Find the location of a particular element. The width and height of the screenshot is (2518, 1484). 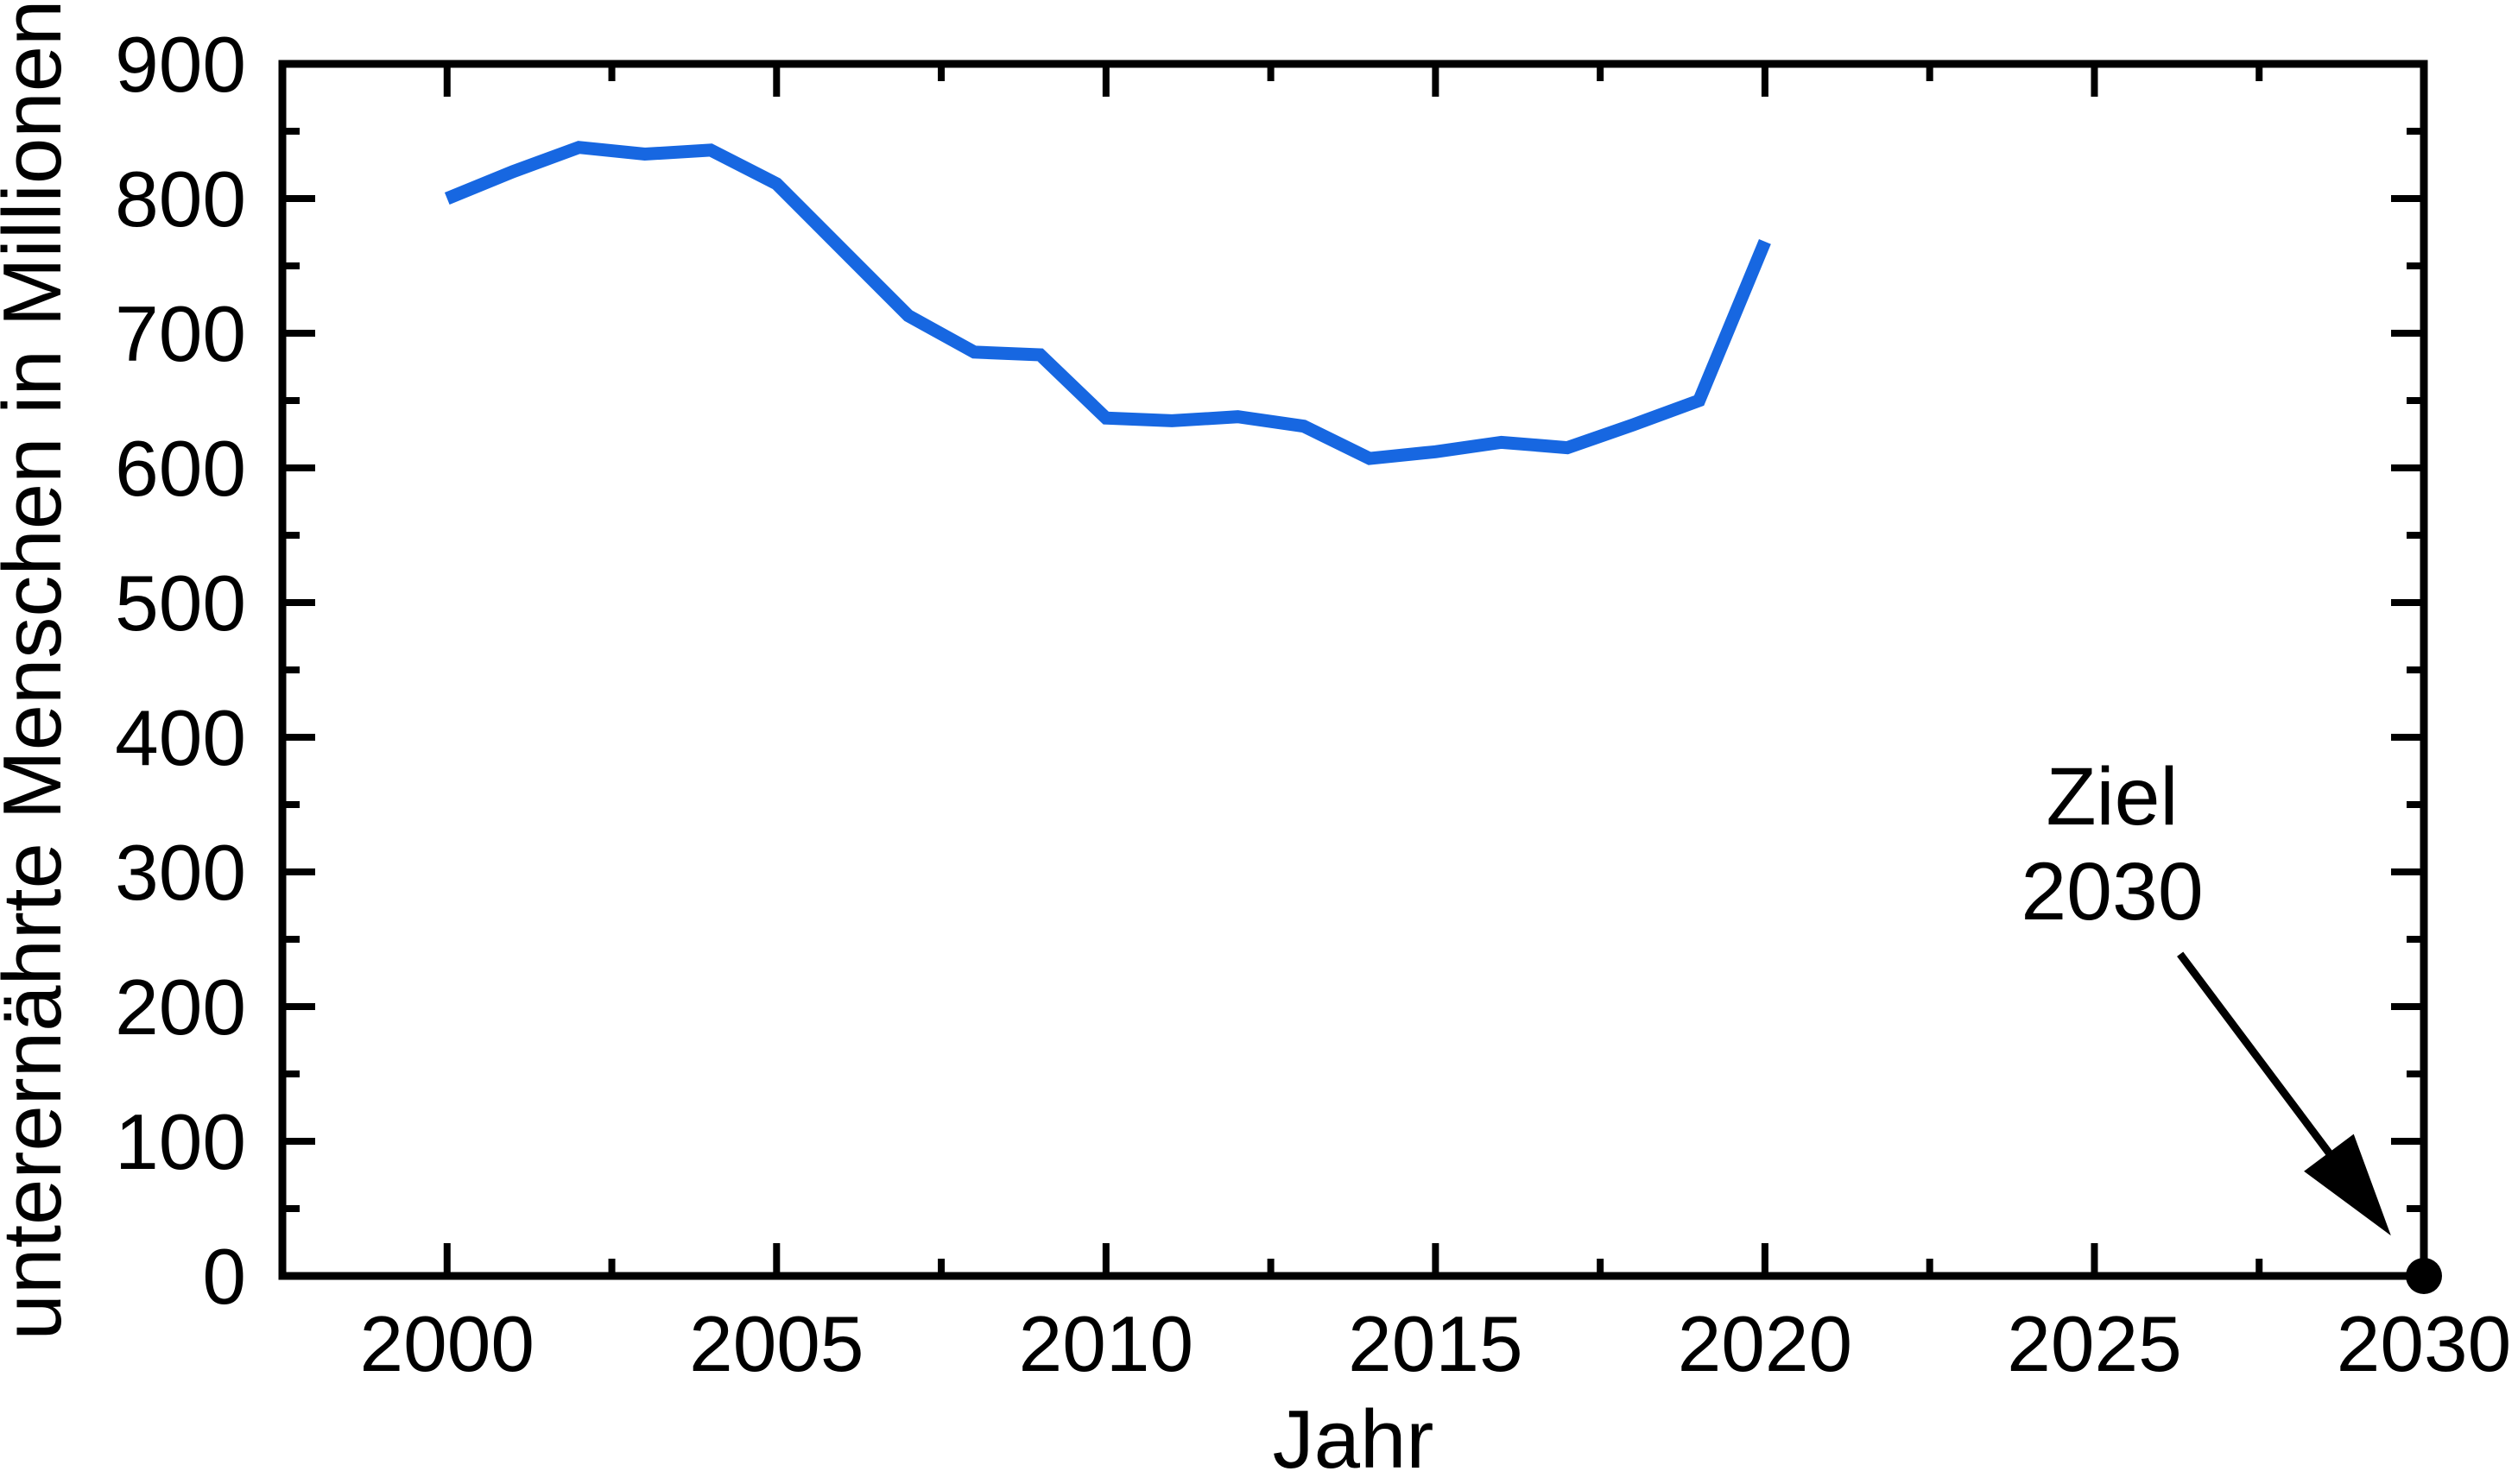

y-tick-label: 800 is located at coordinates (180, 199).